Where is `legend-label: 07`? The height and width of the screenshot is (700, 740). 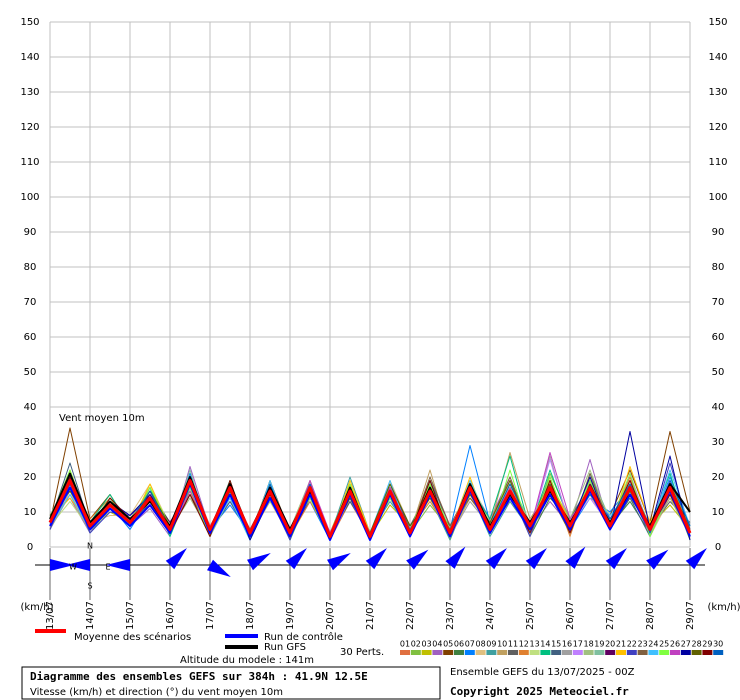 legend-label: 07 is located at coordinates (470, 644).